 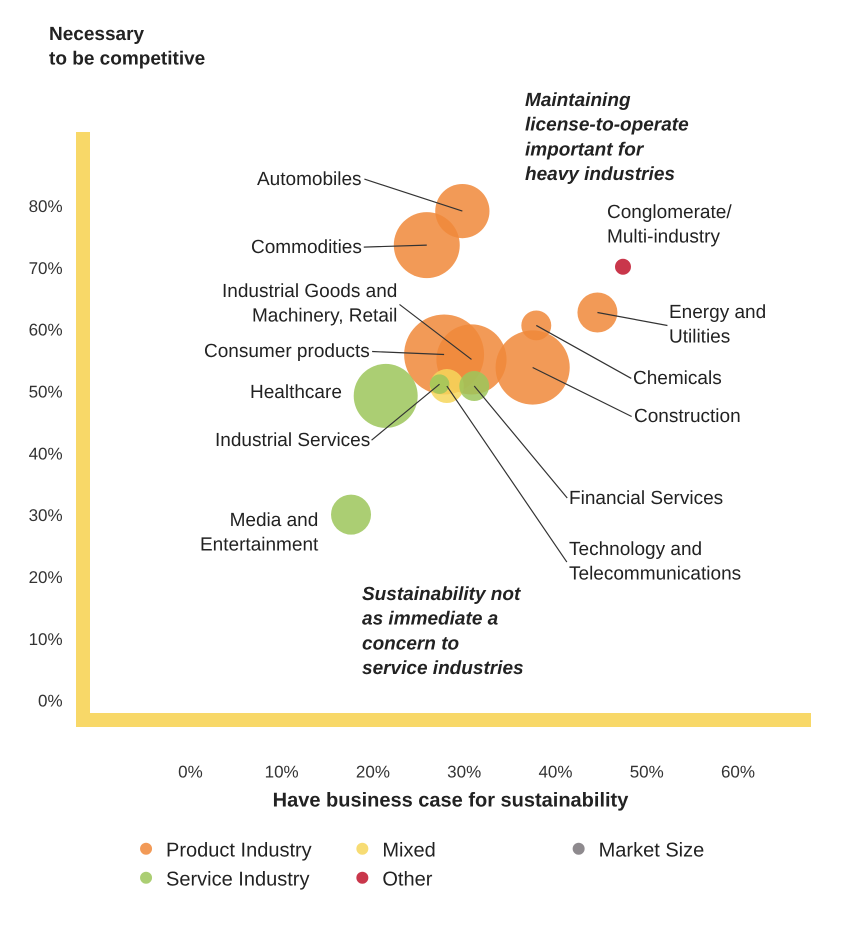 What do you see at coordinates (443, 632) in the screenshot?
I see `annotation: Sustainability not as immediate a concern to service industries` at bounding box center [443, 632].